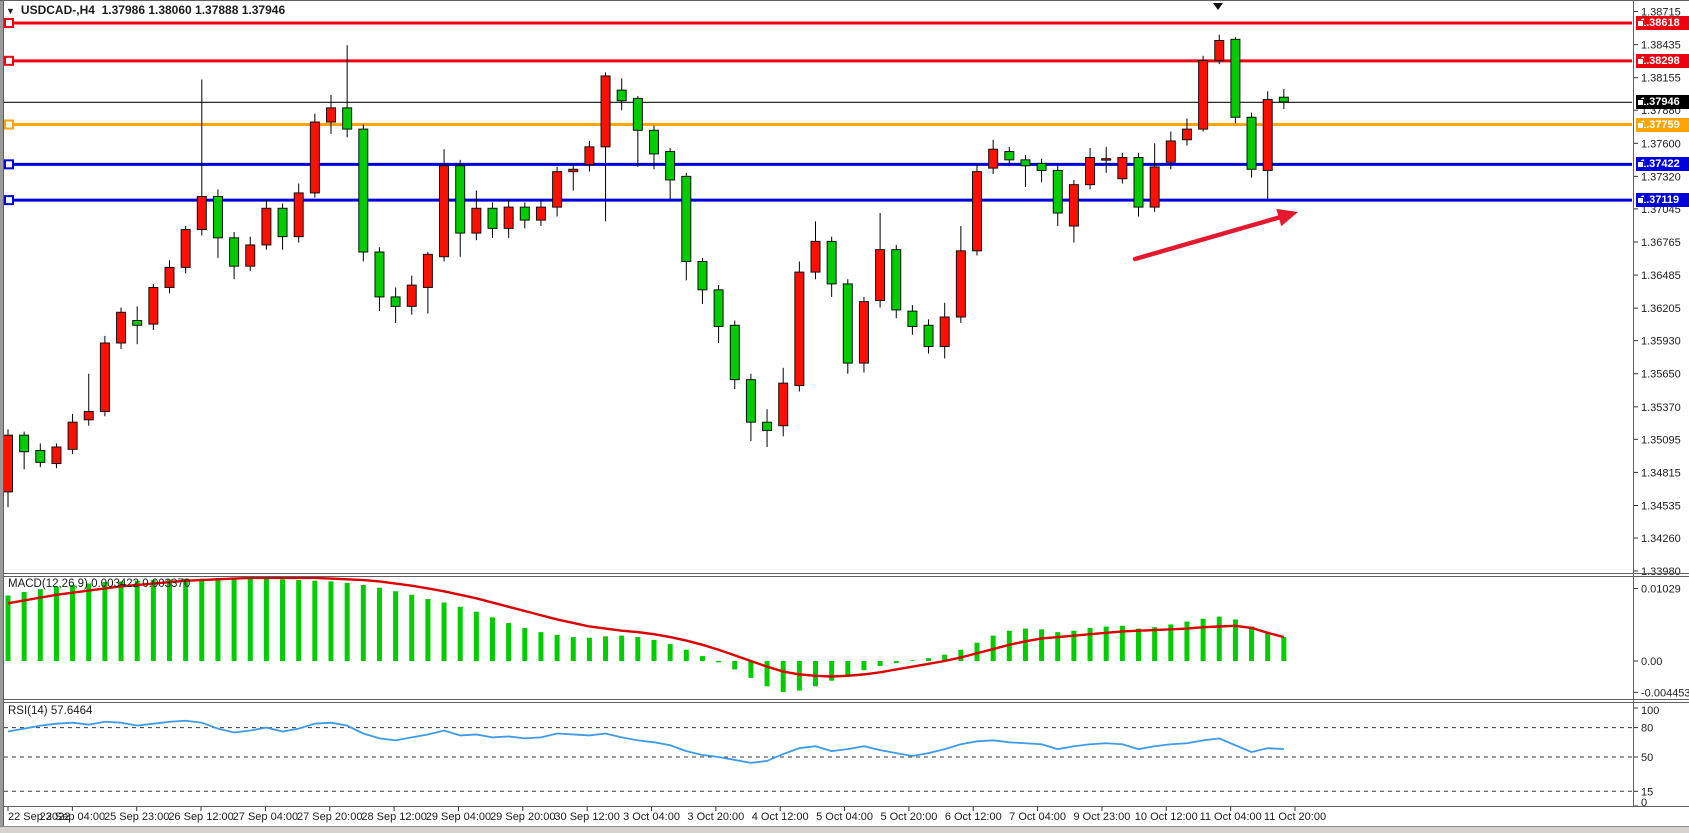  Describe the element at coordinates (10, 11) in the screenshot. I see `title-dropdown-icon: ▼` at that location.